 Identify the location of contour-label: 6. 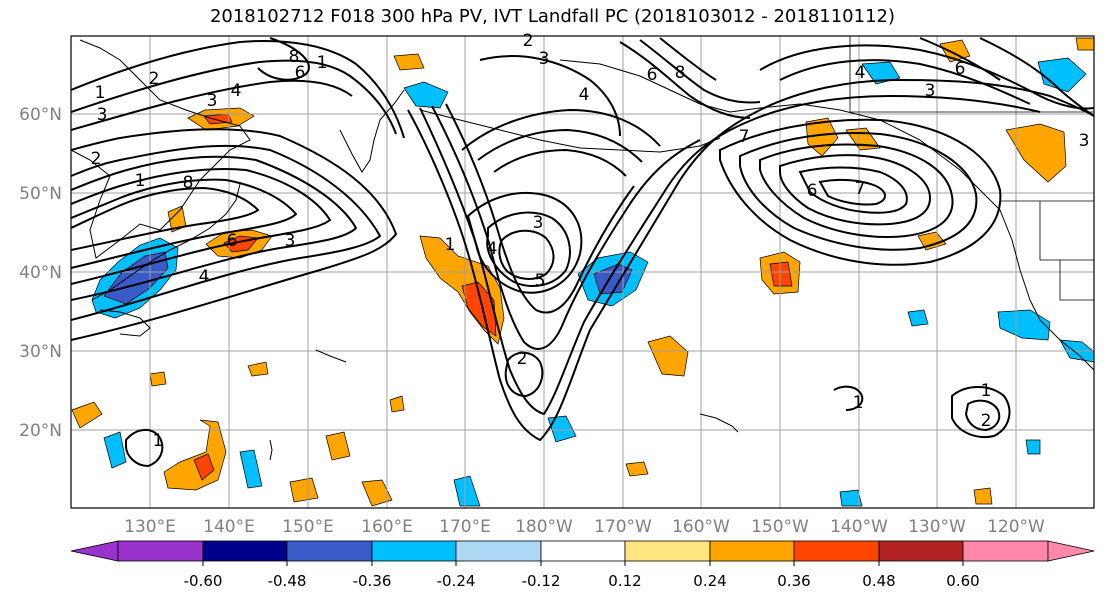
(232, 241).